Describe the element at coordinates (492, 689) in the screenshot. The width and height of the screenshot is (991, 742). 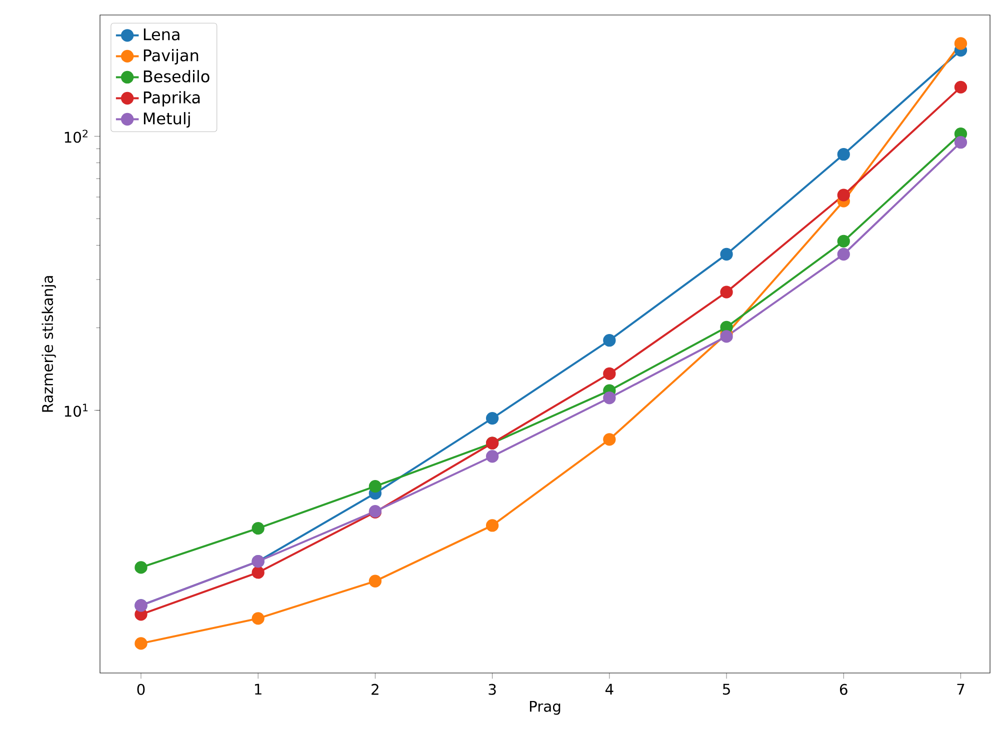
I see `x-tick-label: 3` at that location.